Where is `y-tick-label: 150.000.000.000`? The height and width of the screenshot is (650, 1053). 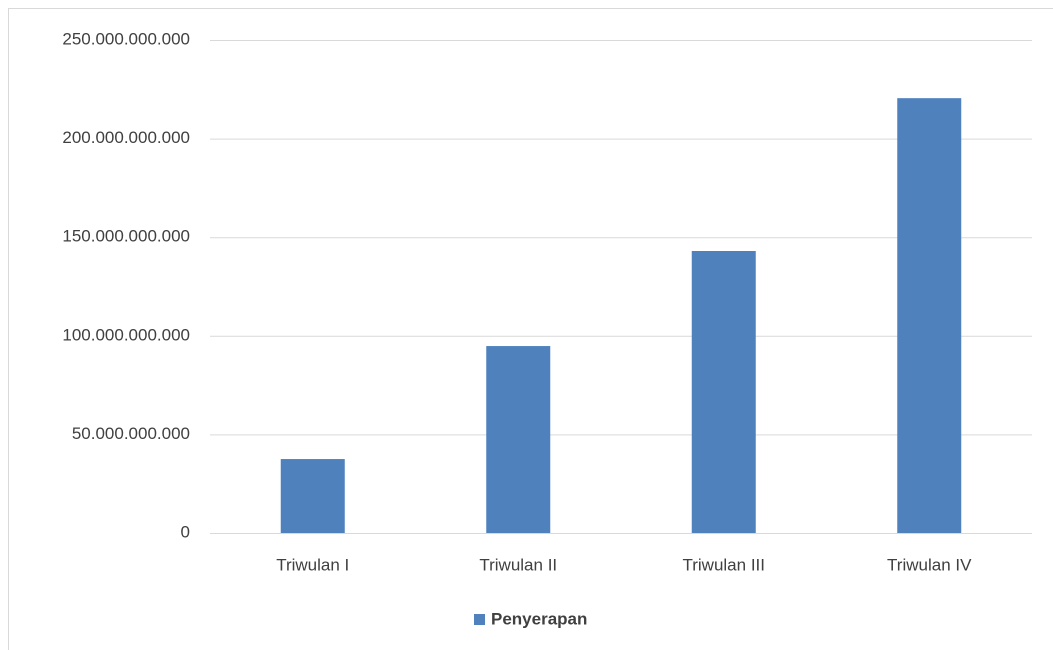 y-tick-label: 150.000.000.000 is located at coordinates (126, 236).